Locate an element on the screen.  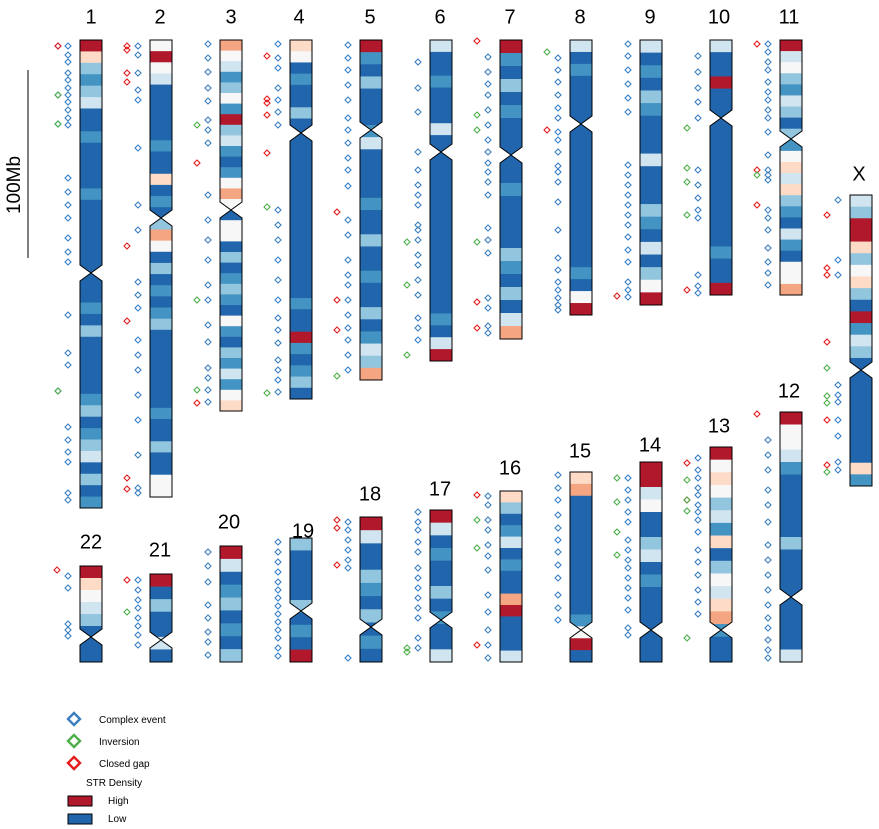
chromosome-label: X is located at coordinates (858, 174).